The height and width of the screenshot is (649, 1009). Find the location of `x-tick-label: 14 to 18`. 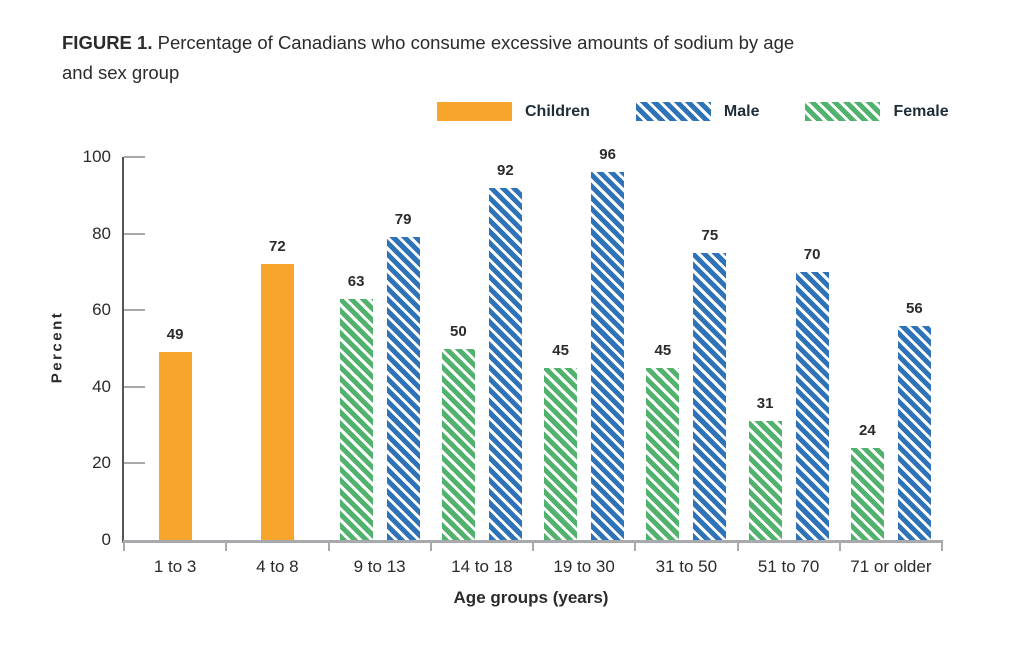

x-tick-label: 14 to 18 is located at coordinates (482, 566).